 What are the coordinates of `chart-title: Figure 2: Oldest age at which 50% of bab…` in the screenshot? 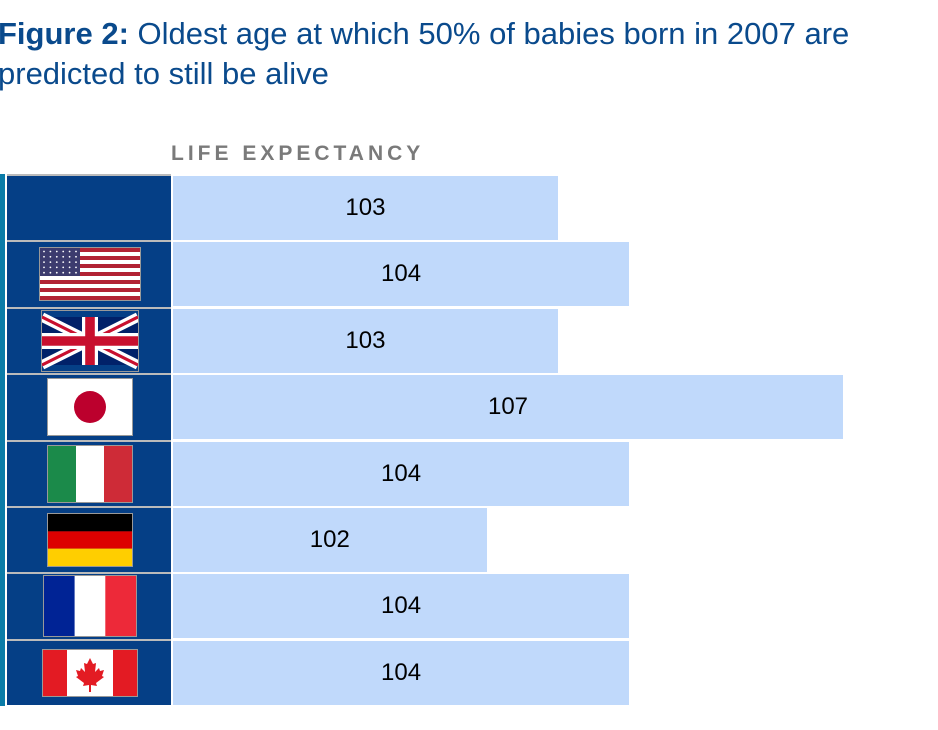 It's located at (469, 54).